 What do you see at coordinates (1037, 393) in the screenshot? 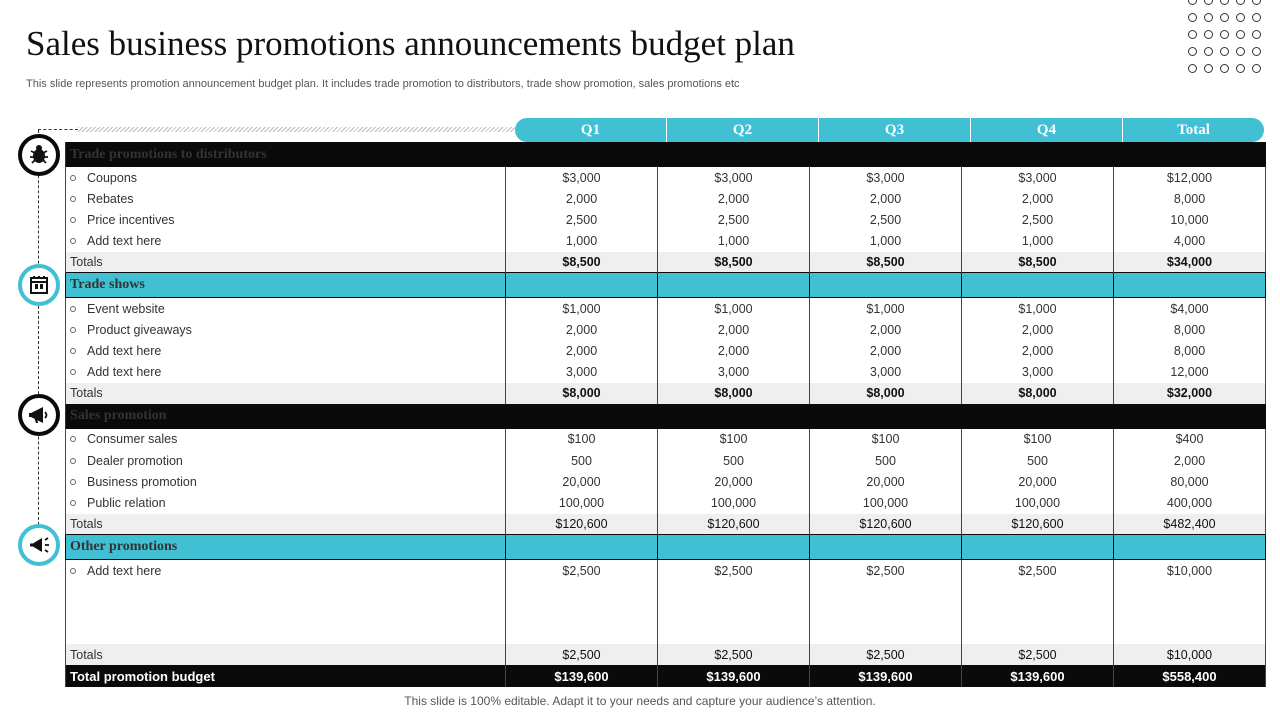
I see `totals-value: $8,000` at bounding box center [1037, 393].